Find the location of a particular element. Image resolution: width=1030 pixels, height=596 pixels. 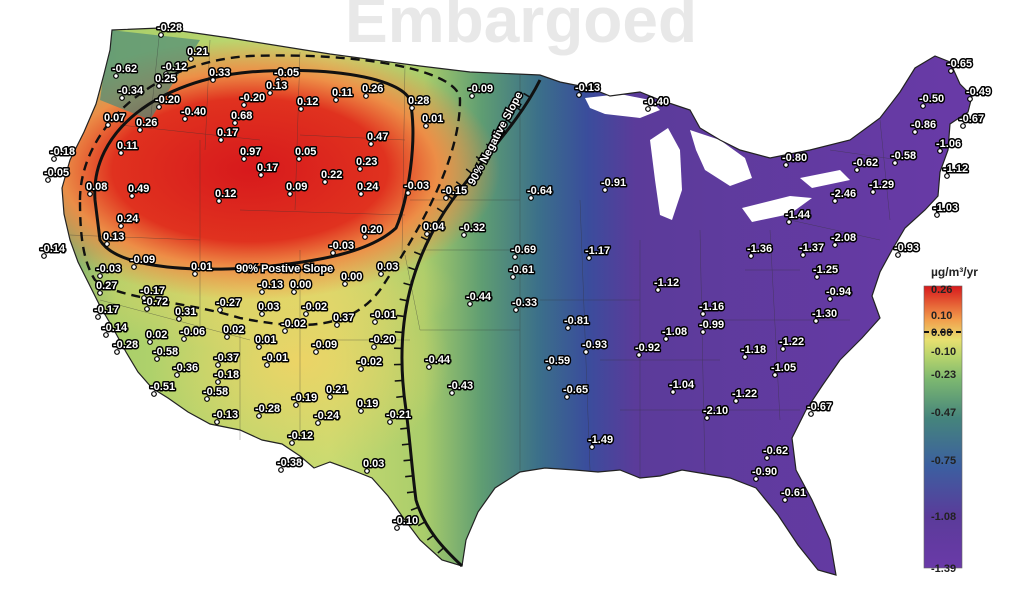

station-marker: -0.59 is located at coordinates (558, 362).